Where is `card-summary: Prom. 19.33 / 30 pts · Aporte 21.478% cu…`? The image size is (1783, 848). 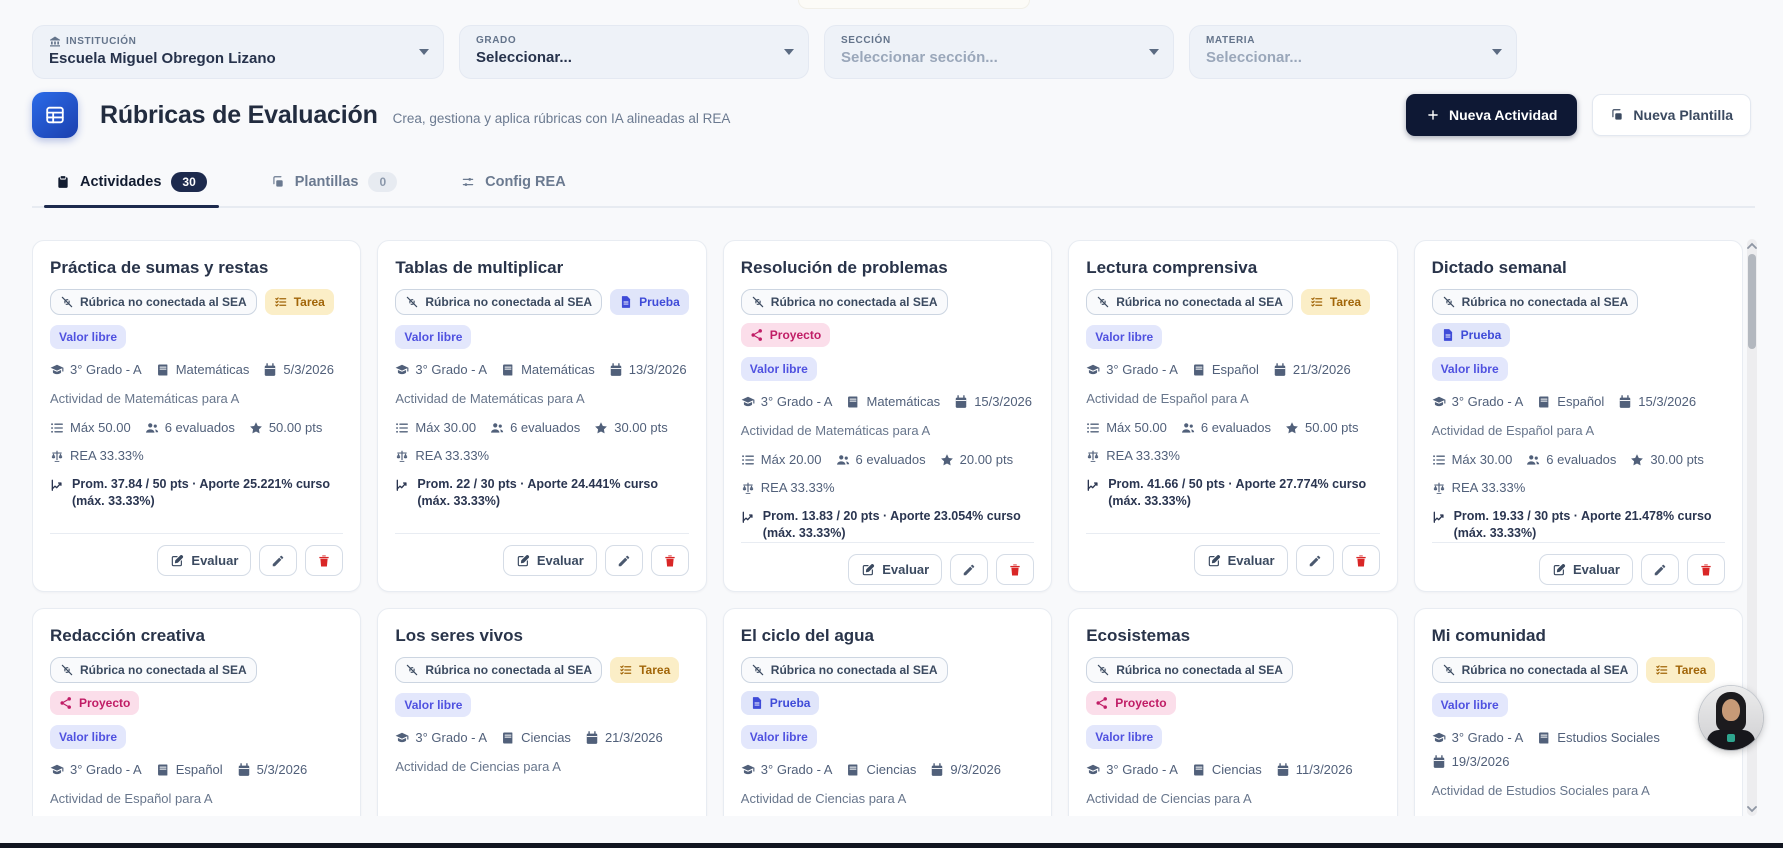
card-summary: Prom. 19.33 / 30 pts · Aporte 21.478% cu… is located at coordinates (1578, 525).